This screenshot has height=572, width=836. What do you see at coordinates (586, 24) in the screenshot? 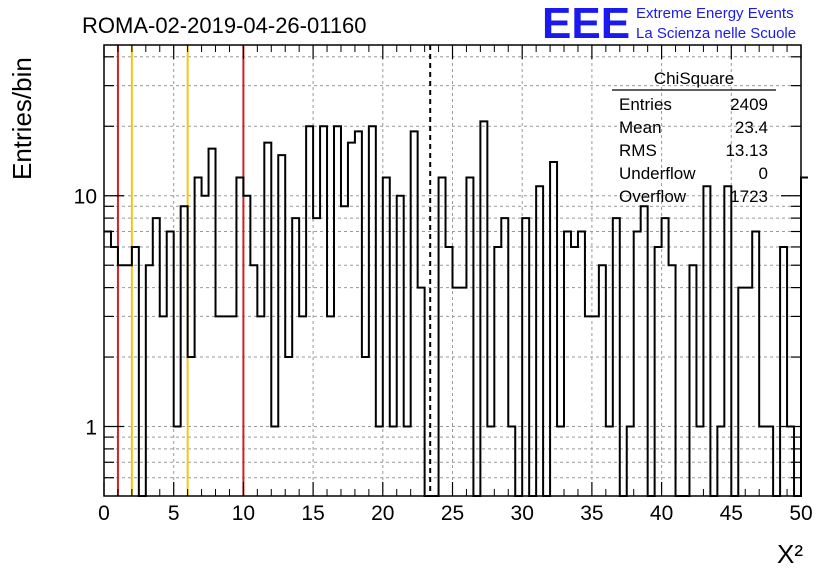
I see `eee-logo: EEE` at bounding box center [586, 24].